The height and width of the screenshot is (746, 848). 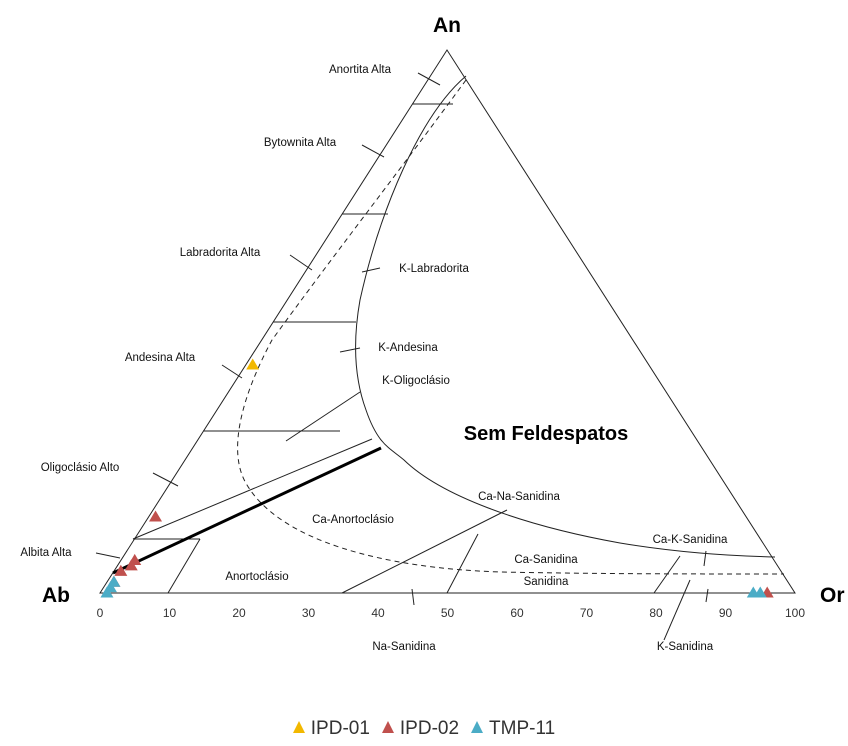 I want to click on field-label-anortoclasio: Anortoclásio, so click(x=256, y=577).